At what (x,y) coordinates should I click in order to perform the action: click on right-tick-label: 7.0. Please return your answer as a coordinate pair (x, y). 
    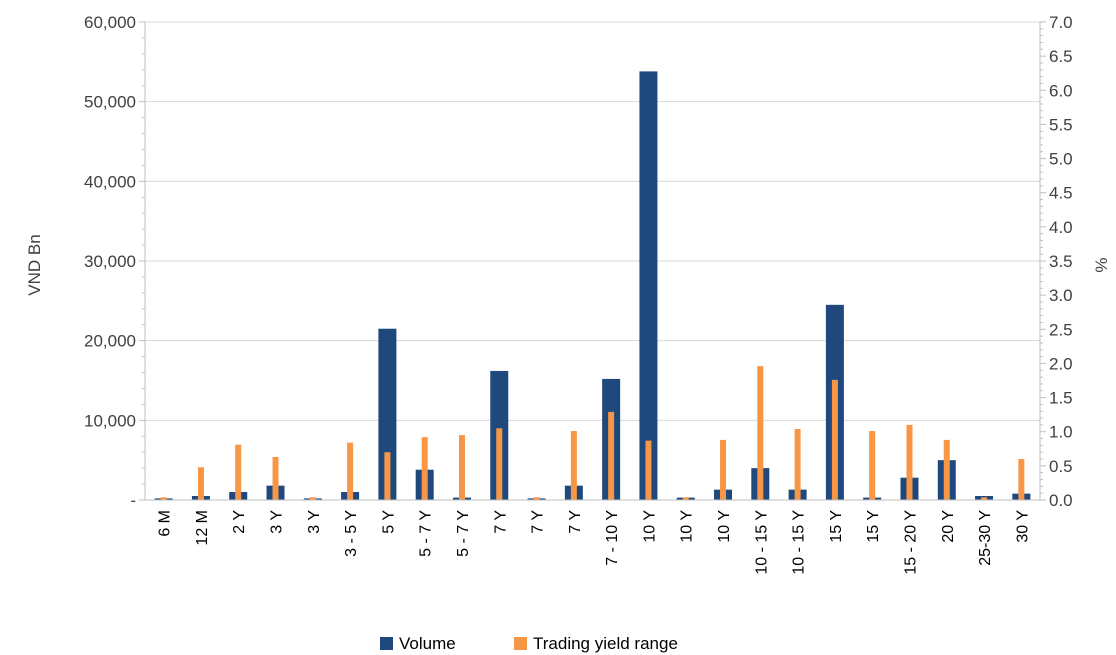
    Looking at the image, I should click on (1061, 22).